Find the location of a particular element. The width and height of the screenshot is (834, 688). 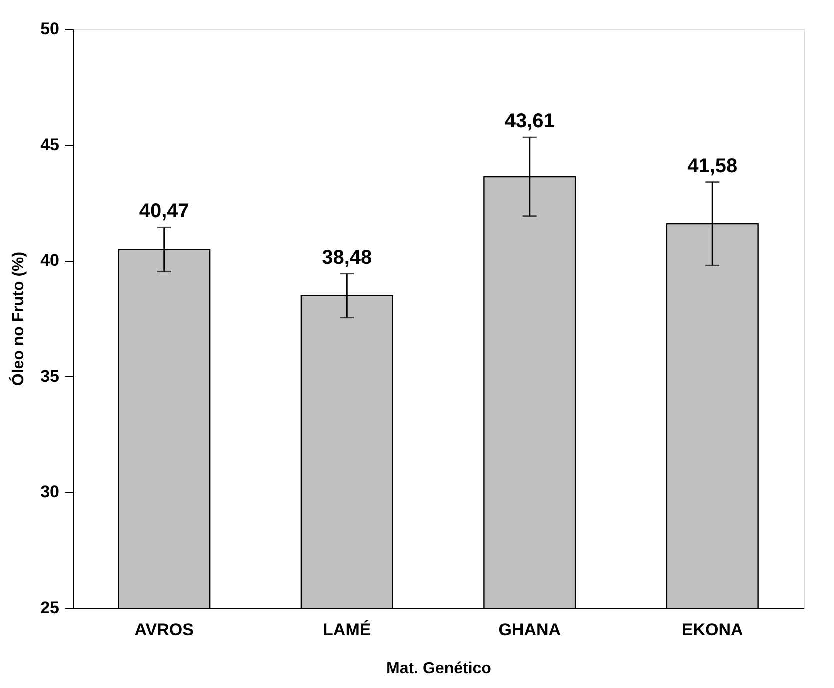

y-tick-label: 50 is located at coordinates (50, 29).